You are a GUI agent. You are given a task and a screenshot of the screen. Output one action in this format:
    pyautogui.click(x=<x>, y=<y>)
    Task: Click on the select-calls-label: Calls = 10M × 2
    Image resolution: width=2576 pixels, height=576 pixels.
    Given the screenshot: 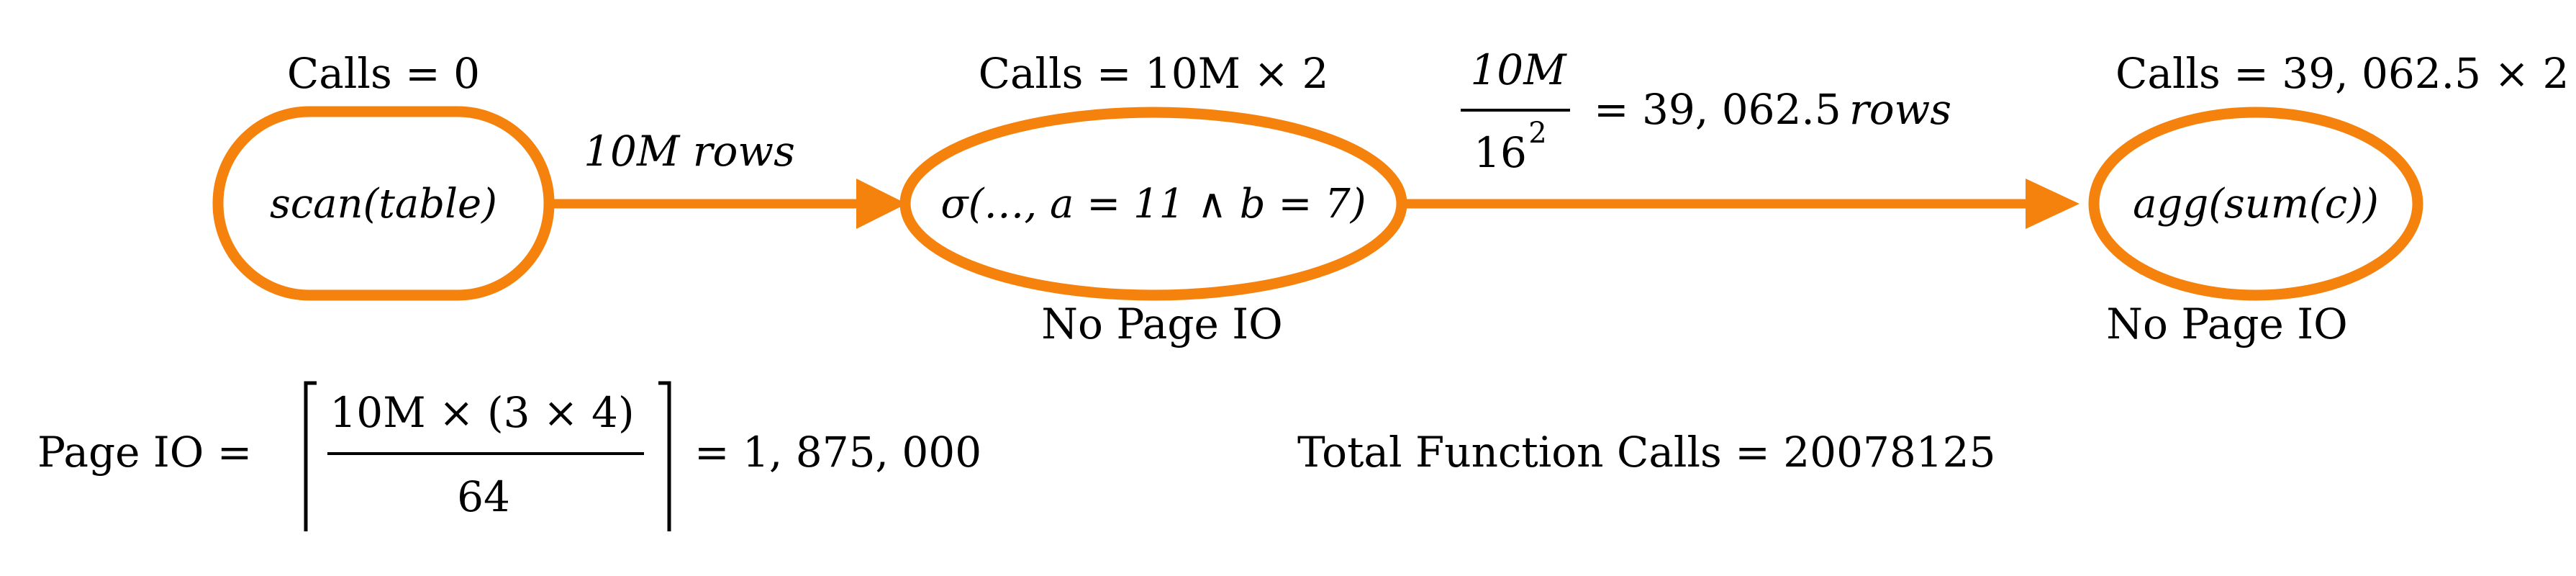 What is the action you would take?
    pyautogui.click(x=1154, y=73)
    